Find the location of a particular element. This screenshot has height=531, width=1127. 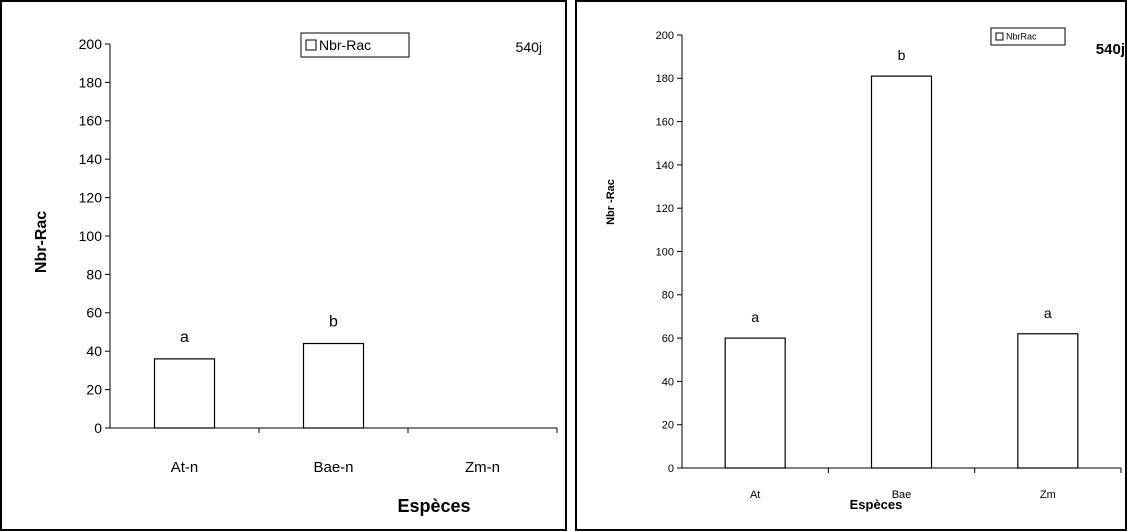

bar-bae-n is located at coordinates (333, 385).